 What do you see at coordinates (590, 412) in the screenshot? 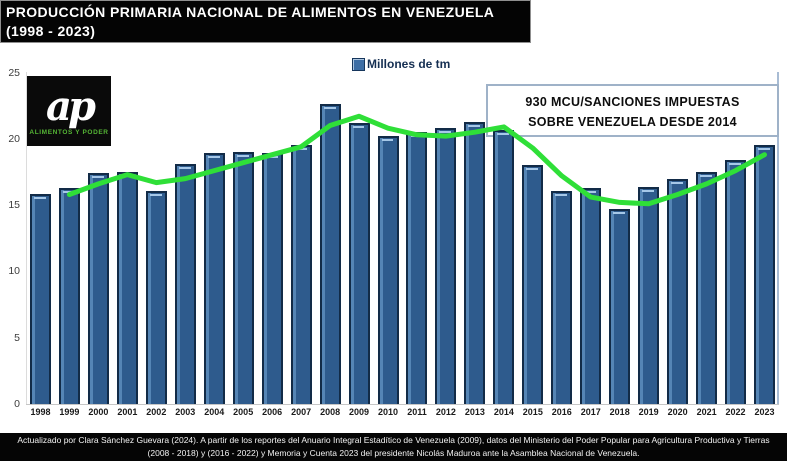
I see `x-tick-label-2017: 2017` at bounding box center [590, 412].